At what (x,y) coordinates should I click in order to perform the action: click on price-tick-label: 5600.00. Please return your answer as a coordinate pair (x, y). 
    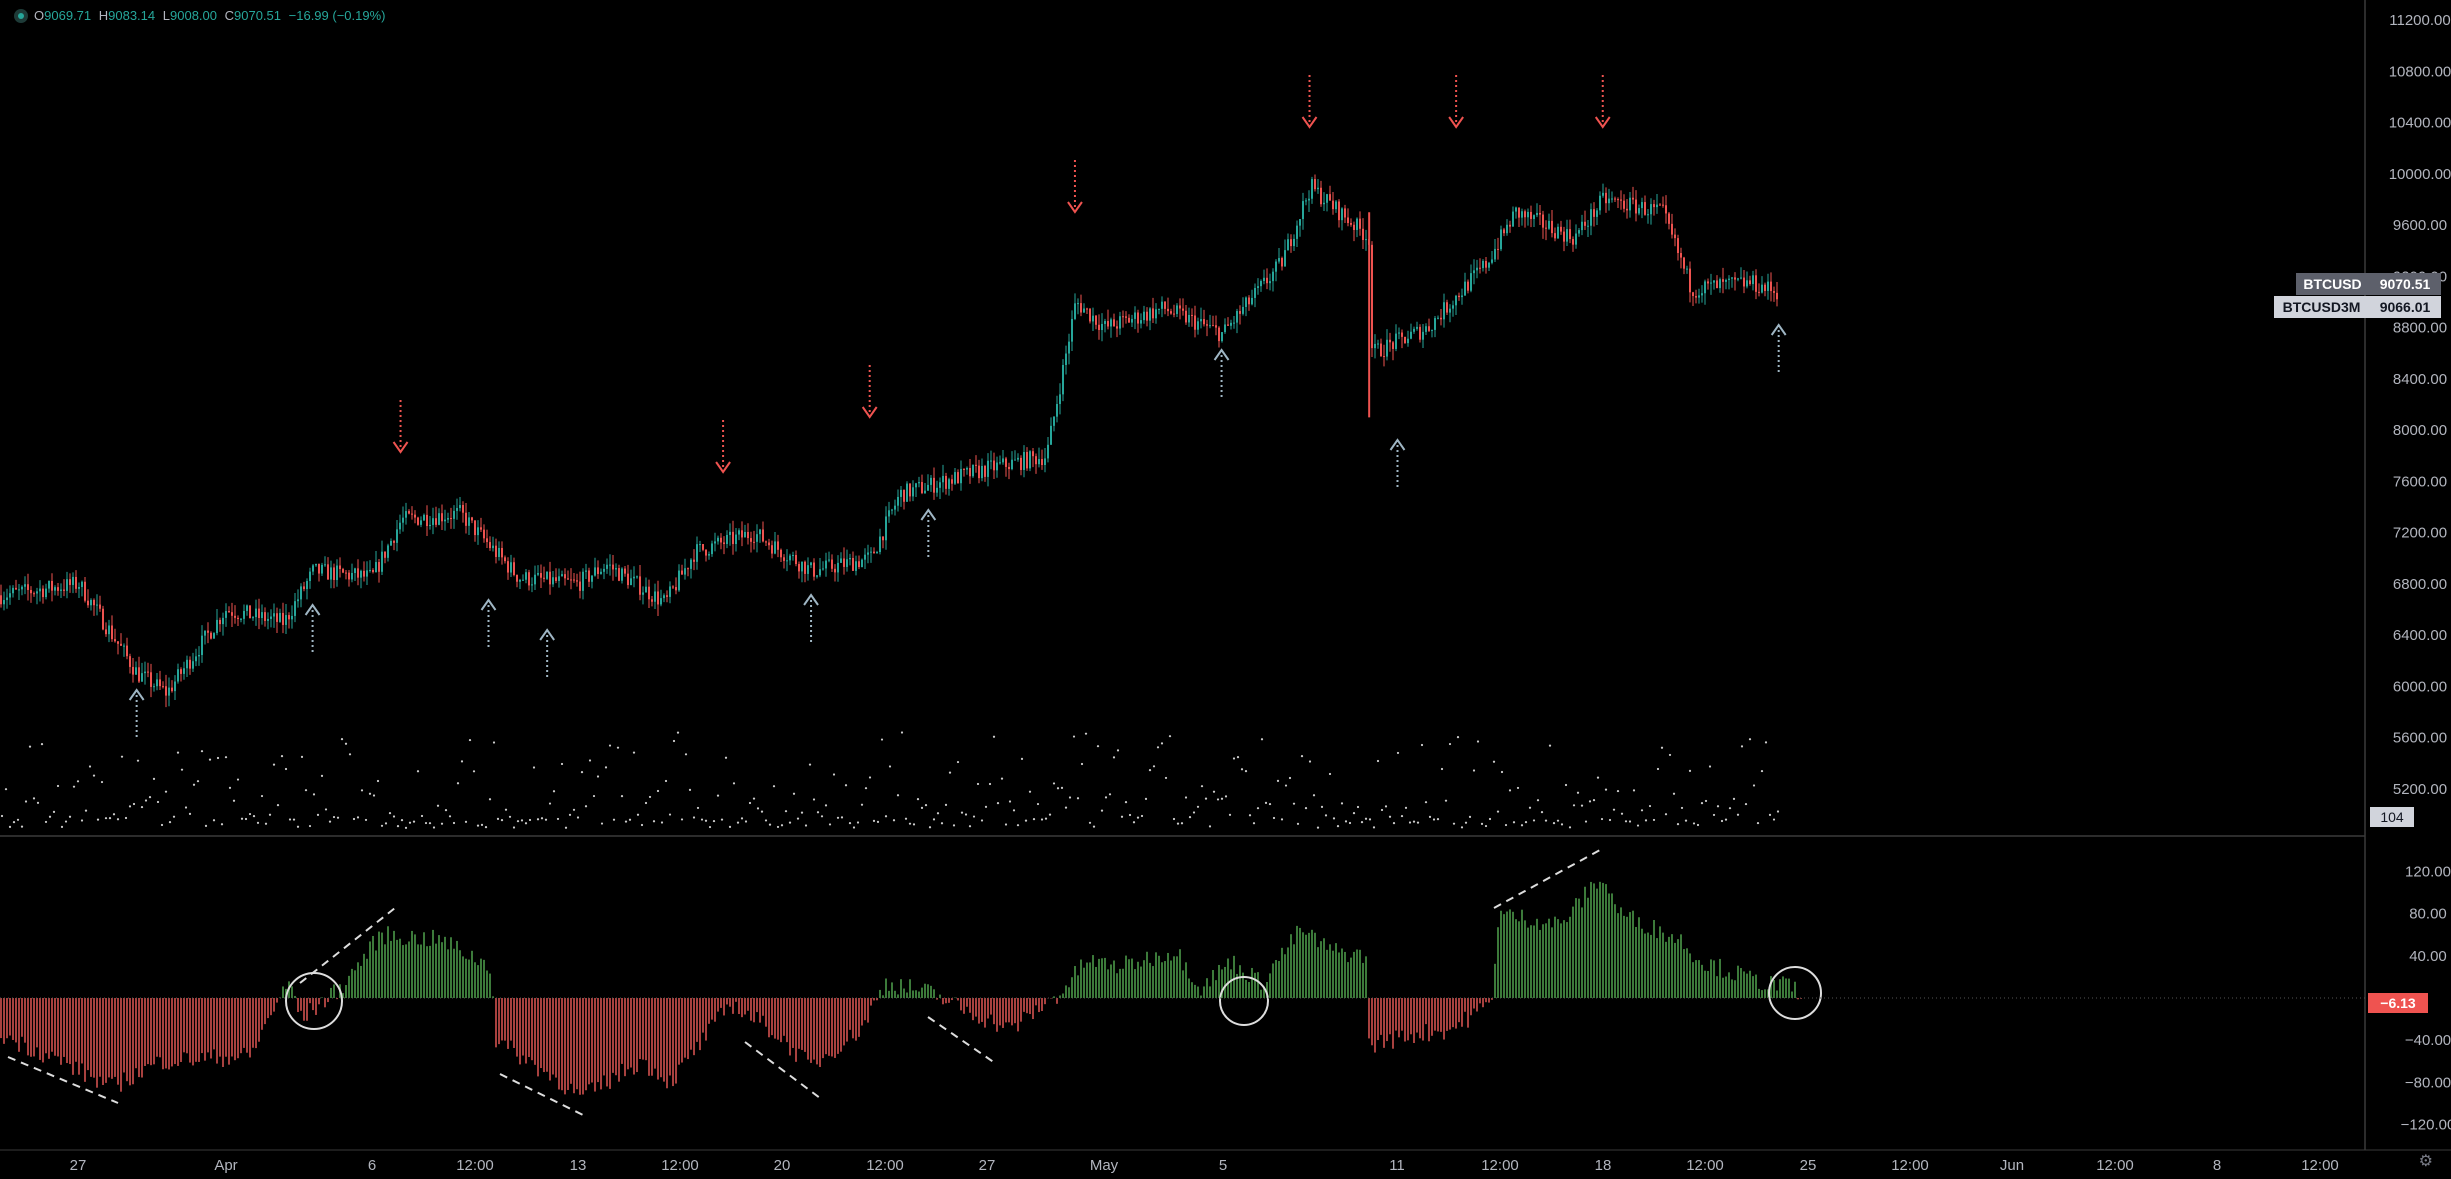
    Looking at the image, I should click on (2420, 738).